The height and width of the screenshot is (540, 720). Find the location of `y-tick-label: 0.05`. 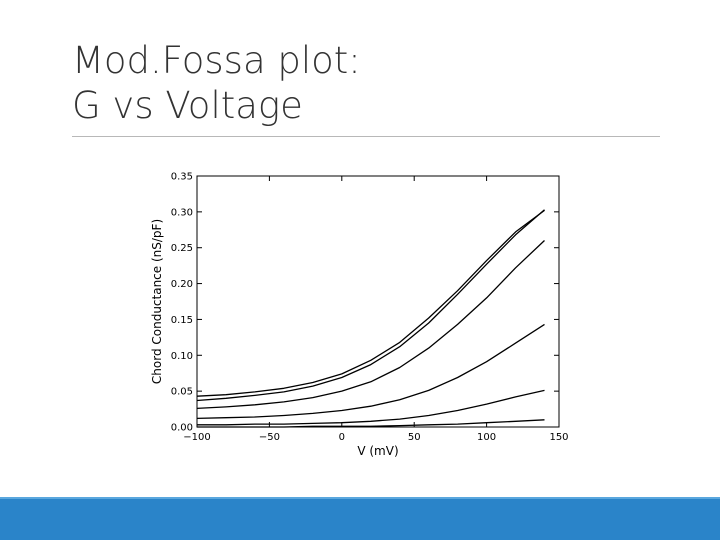

y-tick-label: 0.05 is located at coordinates (182, 392).